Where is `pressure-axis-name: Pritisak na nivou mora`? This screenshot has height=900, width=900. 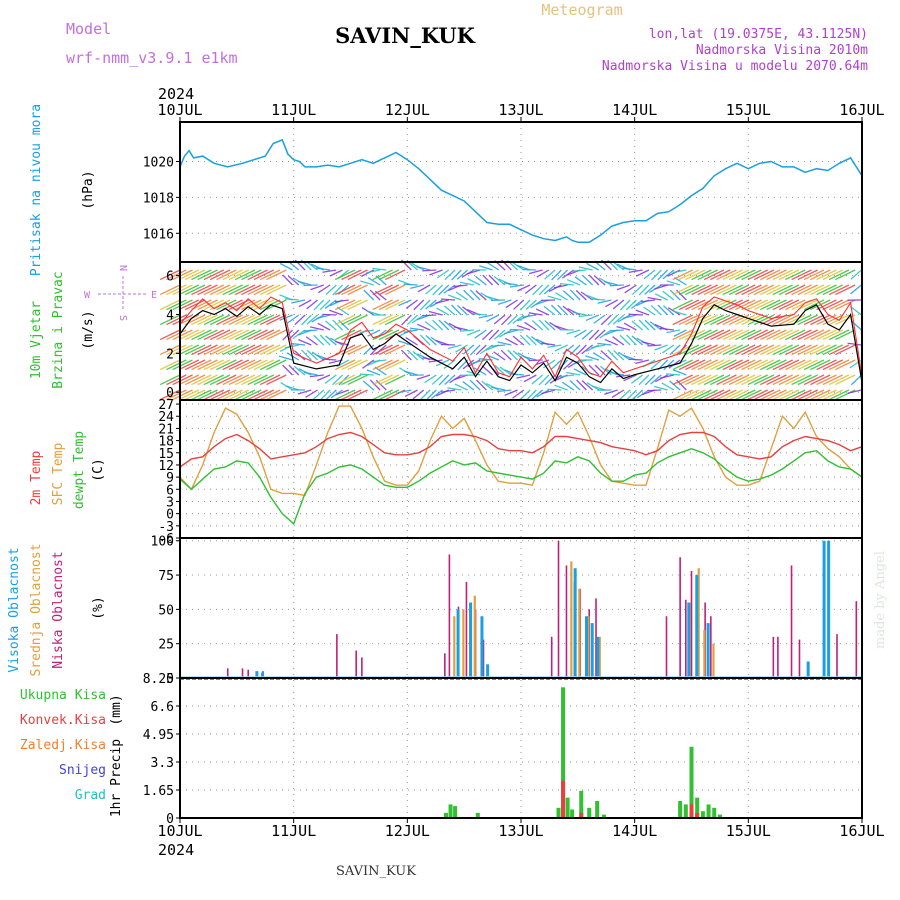
pressure-axis-name: Pritisak na nivou mora is located at coordinates (36, 190).